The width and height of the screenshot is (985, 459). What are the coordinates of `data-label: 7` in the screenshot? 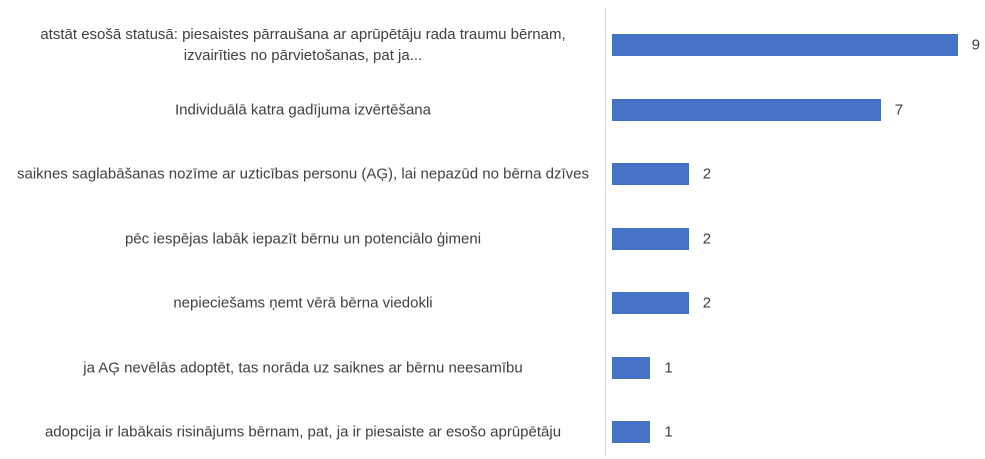 It's located at (899, 109).